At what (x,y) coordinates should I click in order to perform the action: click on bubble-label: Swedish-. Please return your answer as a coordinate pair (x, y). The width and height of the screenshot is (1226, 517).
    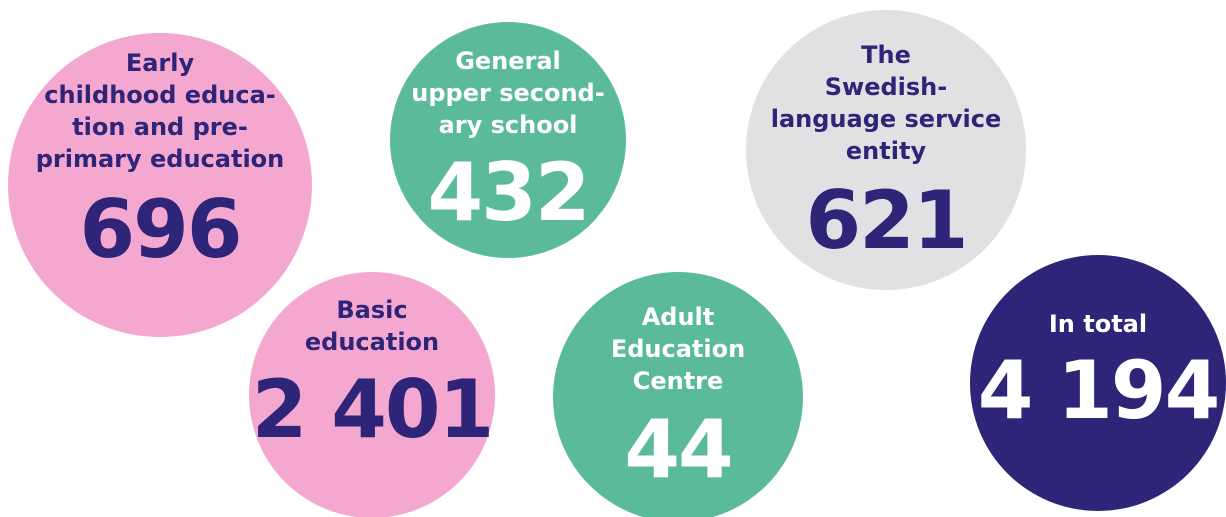
    Looking at the image, I should click on (886, 87).